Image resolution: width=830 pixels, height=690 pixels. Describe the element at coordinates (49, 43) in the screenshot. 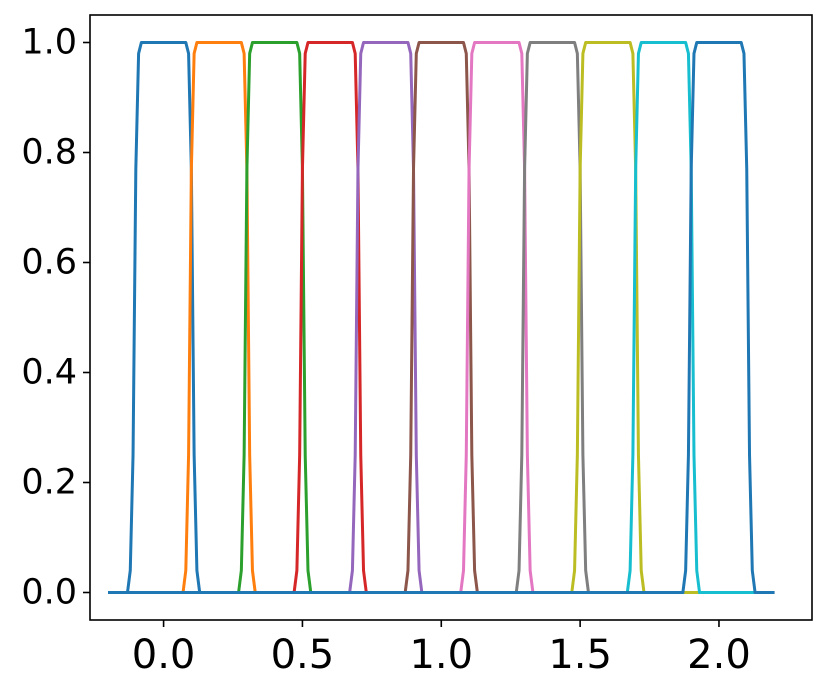

I see `y-tick-label: 1.0` at that location.